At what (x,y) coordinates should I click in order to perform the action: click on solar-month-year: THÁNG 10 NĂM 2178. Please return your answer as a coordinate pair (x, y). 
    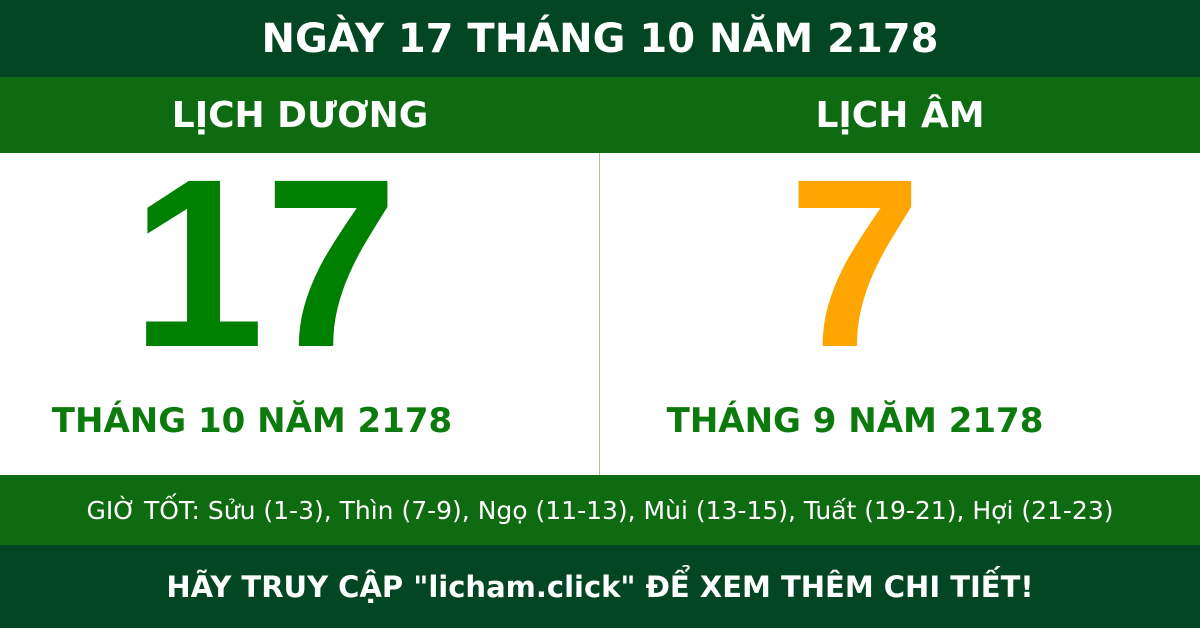
    Looking at the image, I should click on (252, 421).